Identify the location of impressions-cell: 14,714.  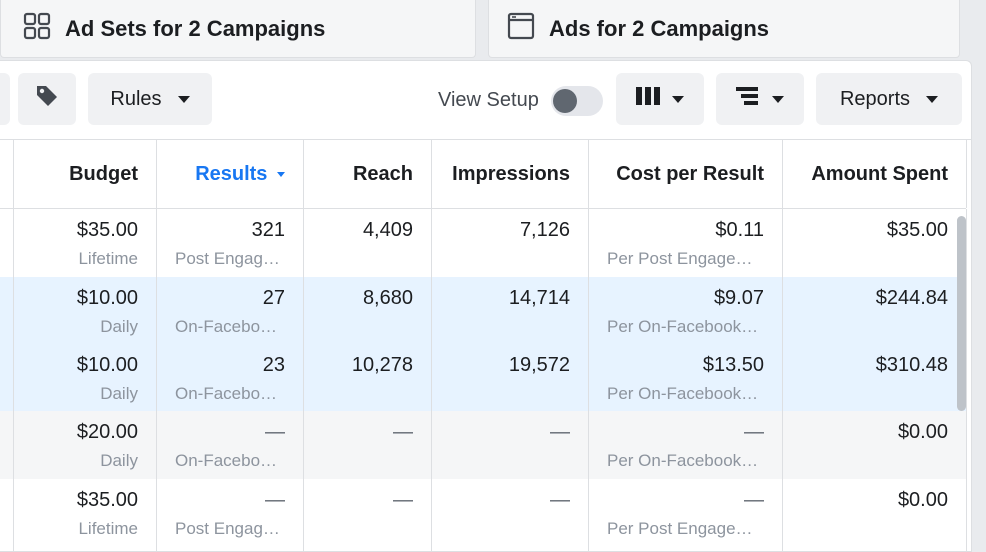
(510, 310).